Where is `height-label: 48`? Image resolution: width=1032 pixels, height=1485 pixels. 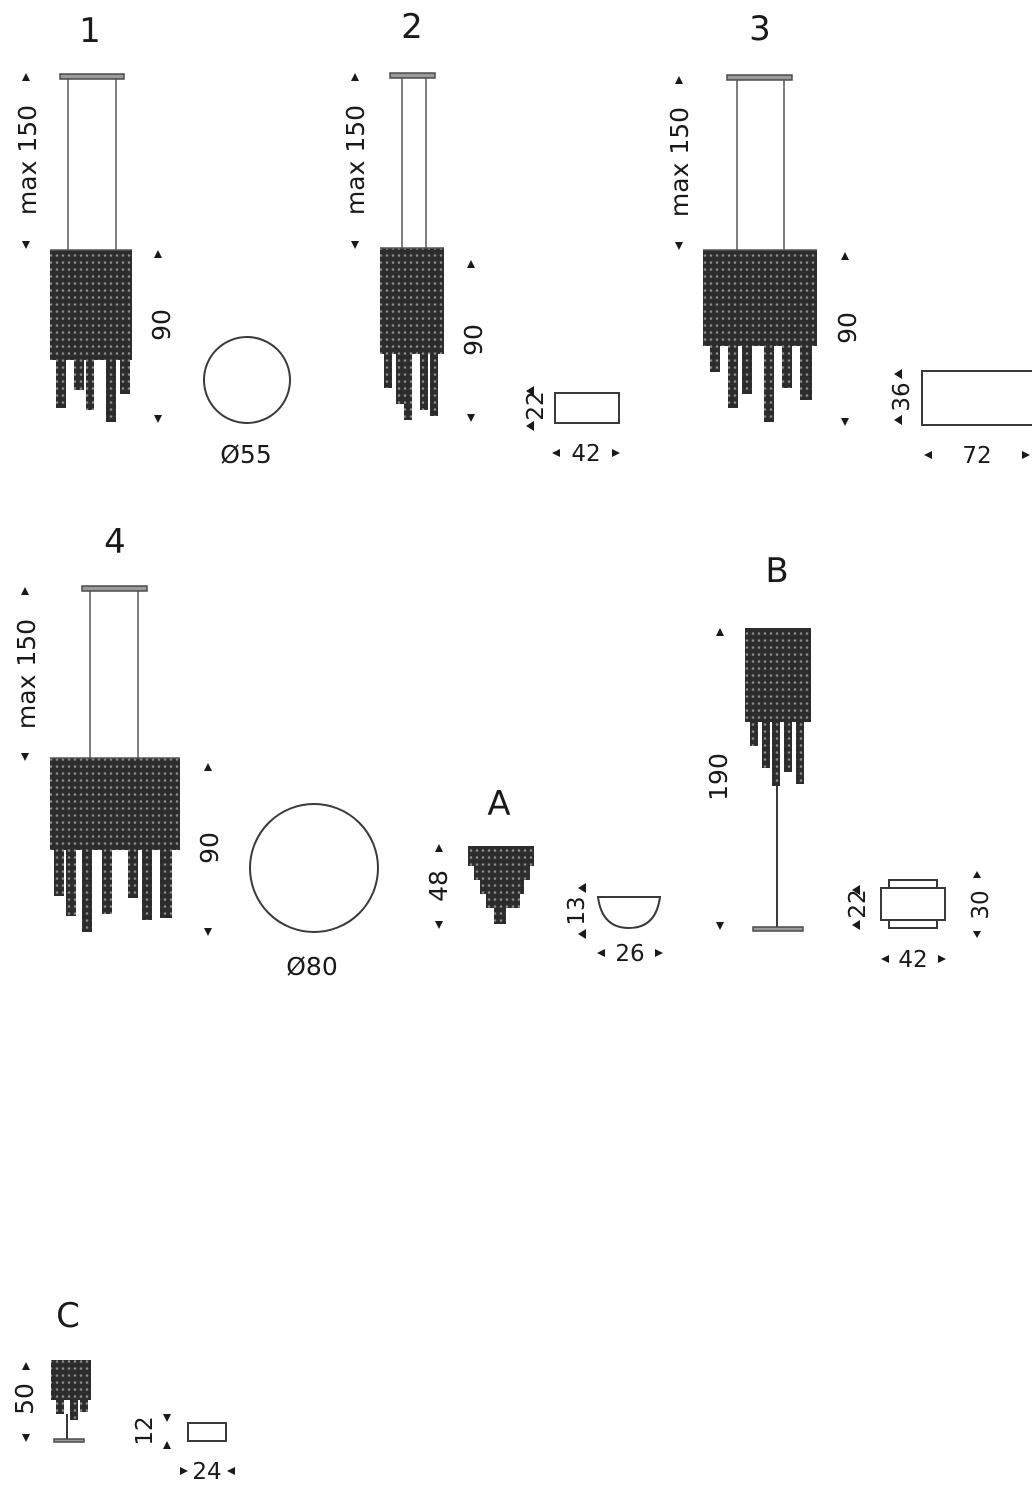
height-label: 48 is located at coordinates (438, 886).